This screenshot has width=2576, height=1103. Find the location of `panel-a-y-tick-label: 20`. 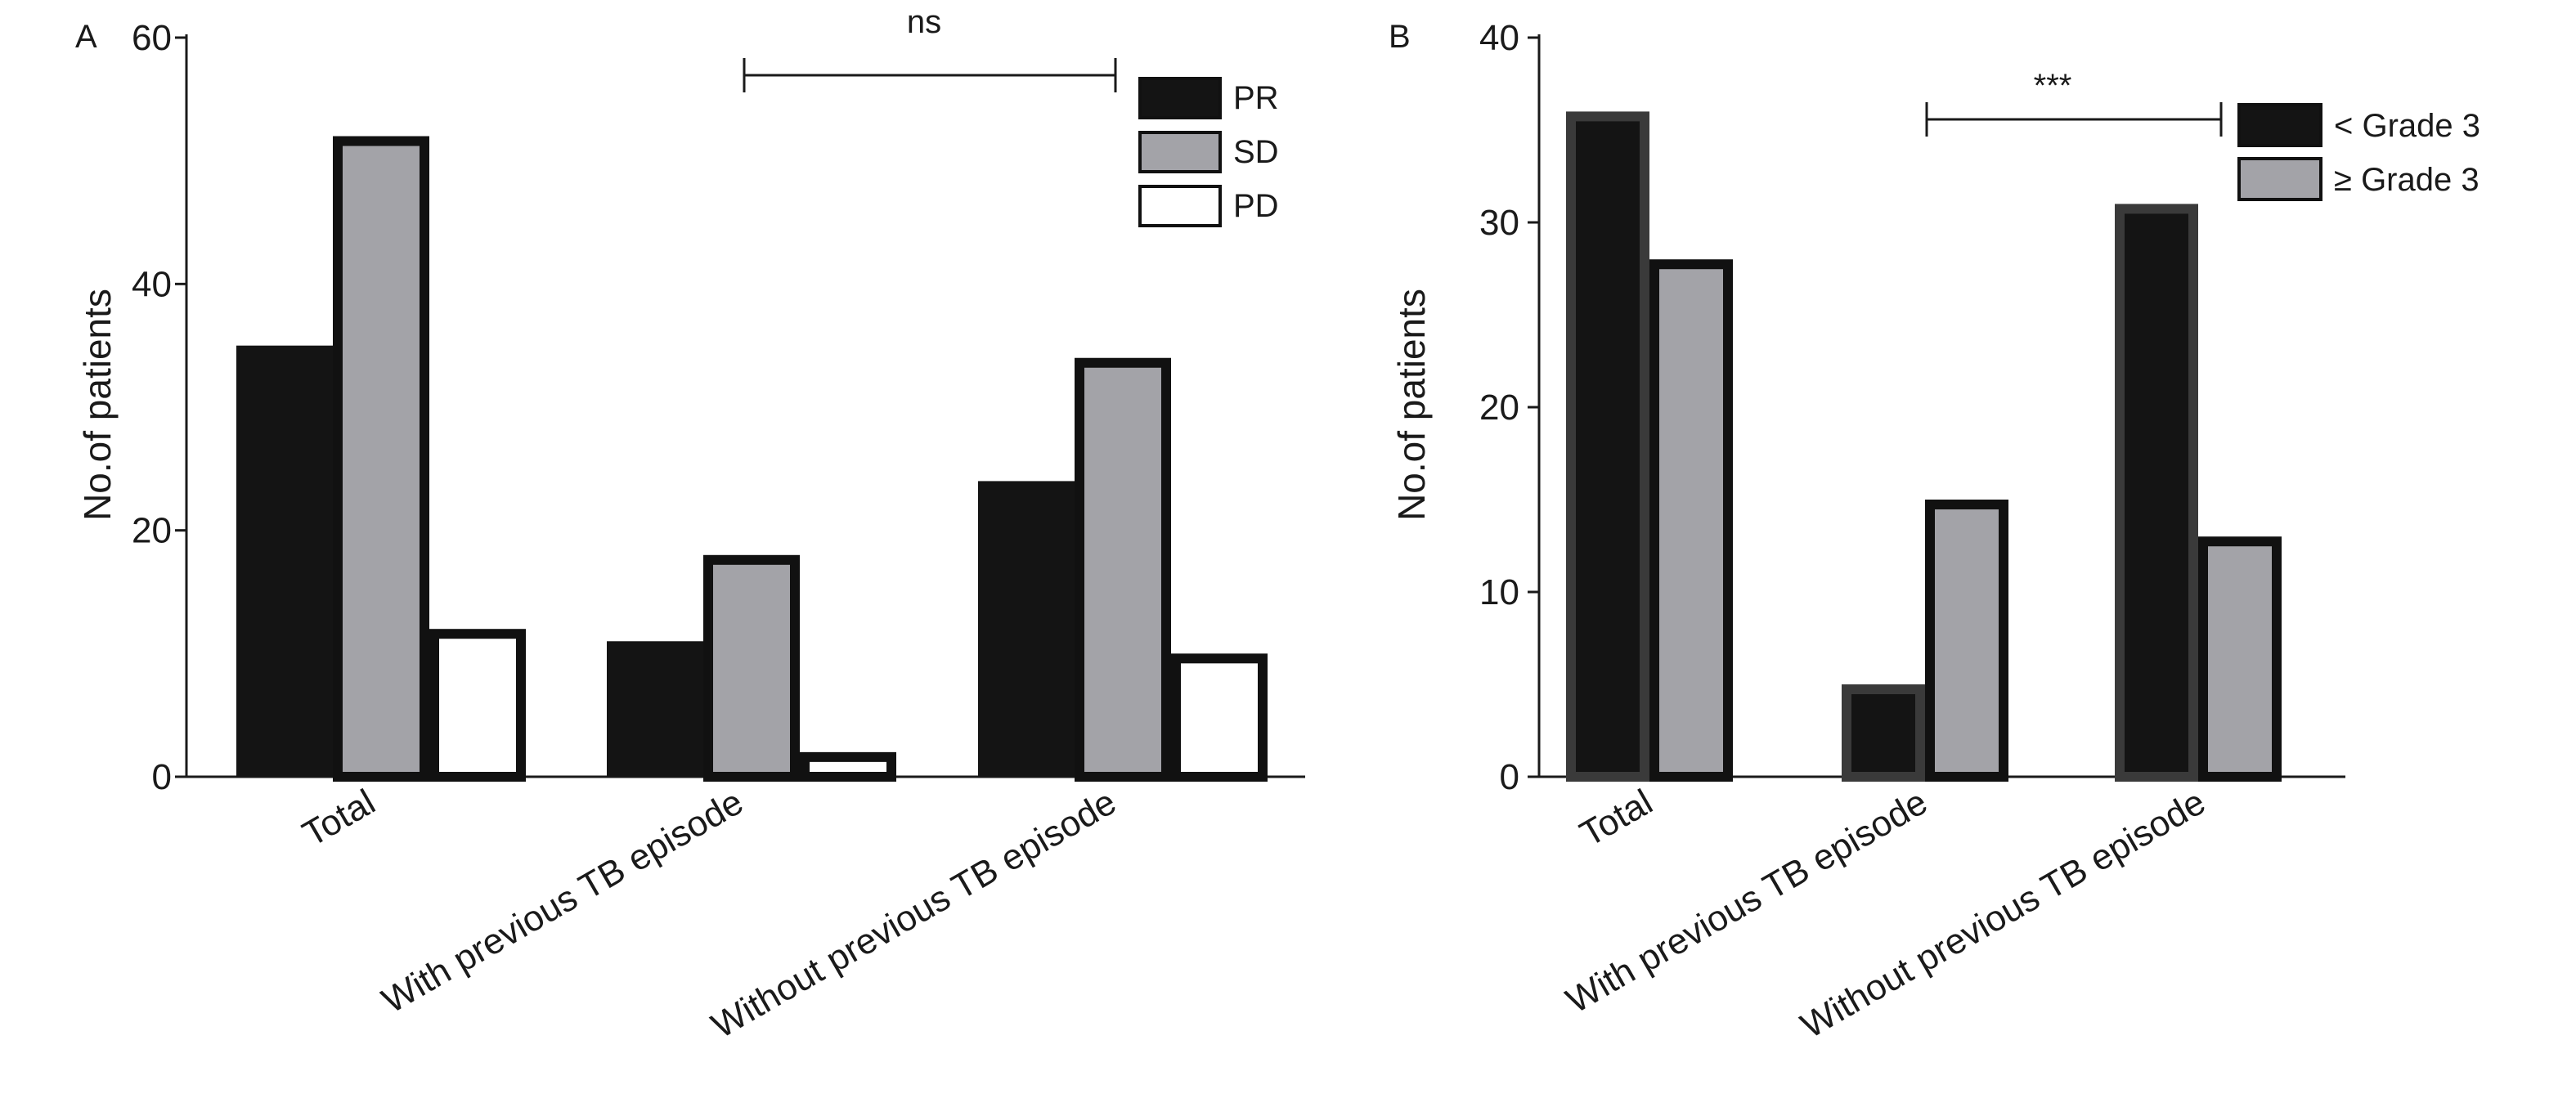

panel-a-y-tick-label: 20 is located at coordinates (152, 531).